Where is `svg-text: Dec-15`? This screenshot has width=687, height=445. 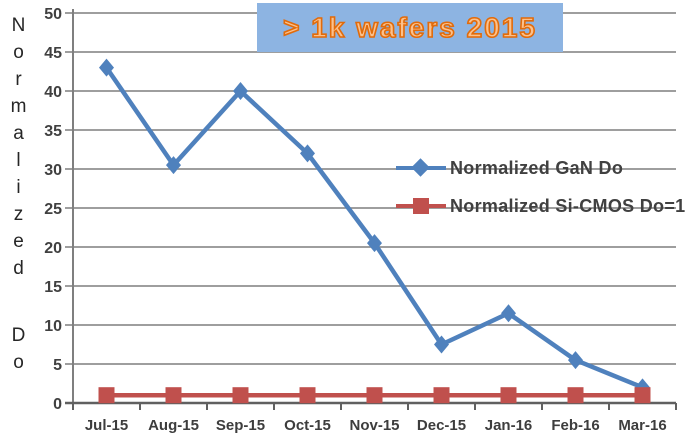
svg-text: Dec-15 is located at coordinates (441, 425).